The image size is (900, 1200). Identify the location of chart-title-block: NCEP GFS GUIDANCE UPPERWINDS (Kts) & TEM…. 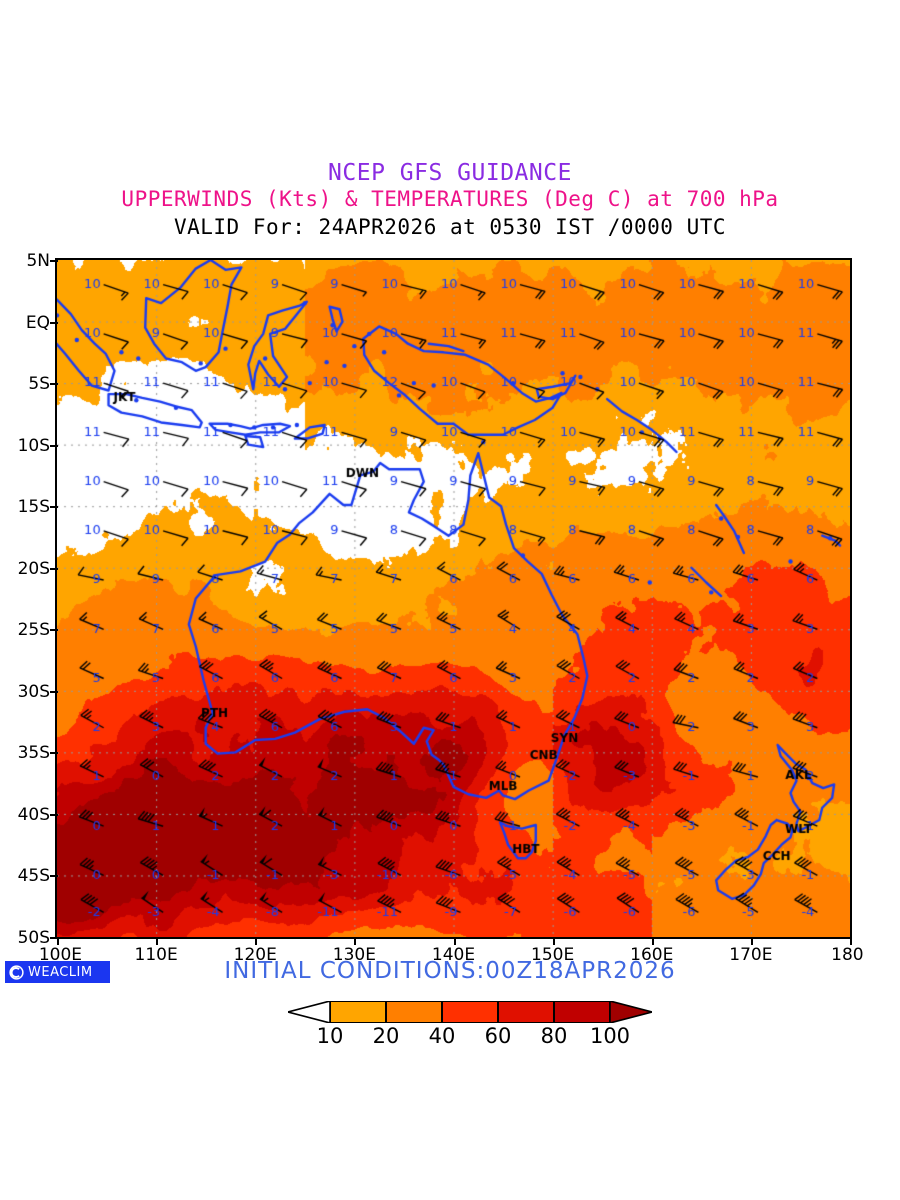
(450, 200).